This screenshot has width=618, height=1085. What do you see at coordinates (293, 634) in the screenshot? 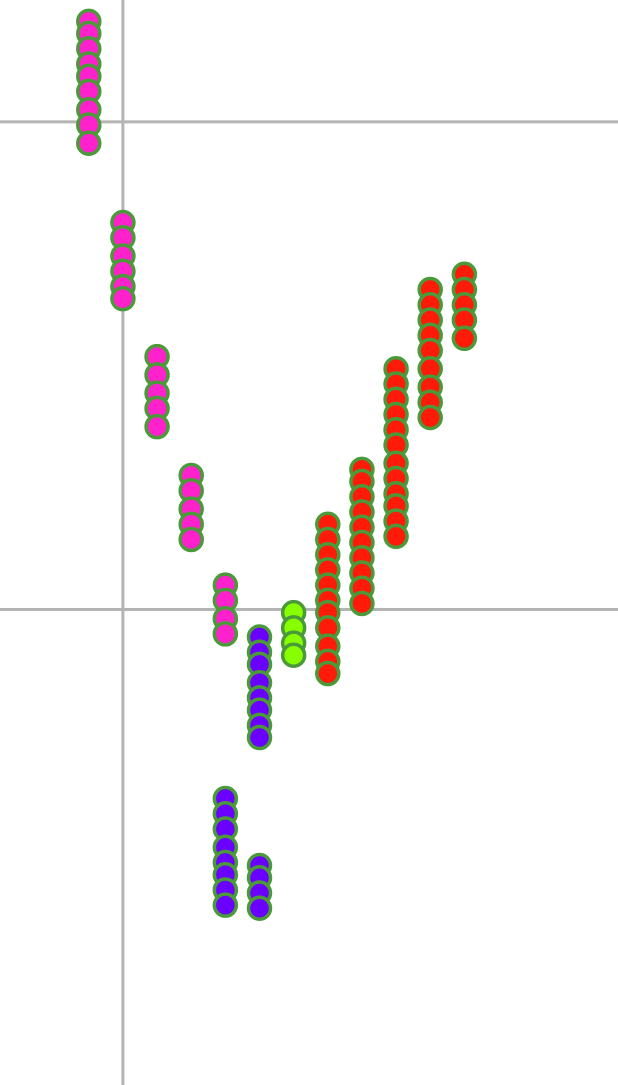
I see `series-green` at bounding box center [293, 634].